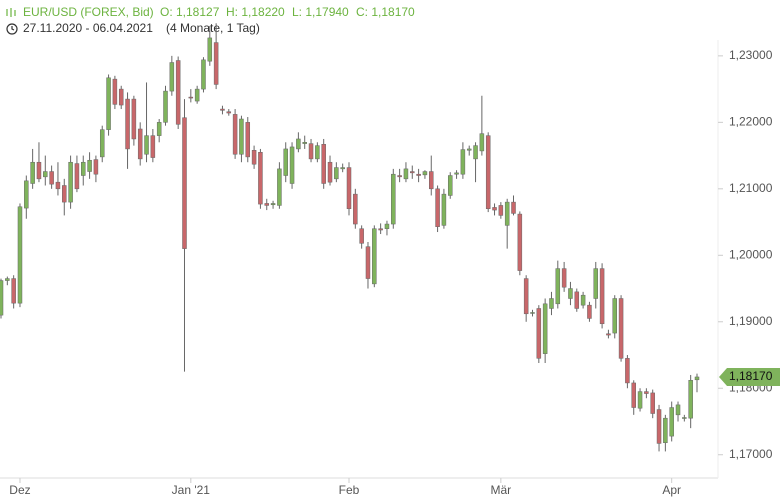  I want to click on x-tick-label: Dez, so click(19, 490).